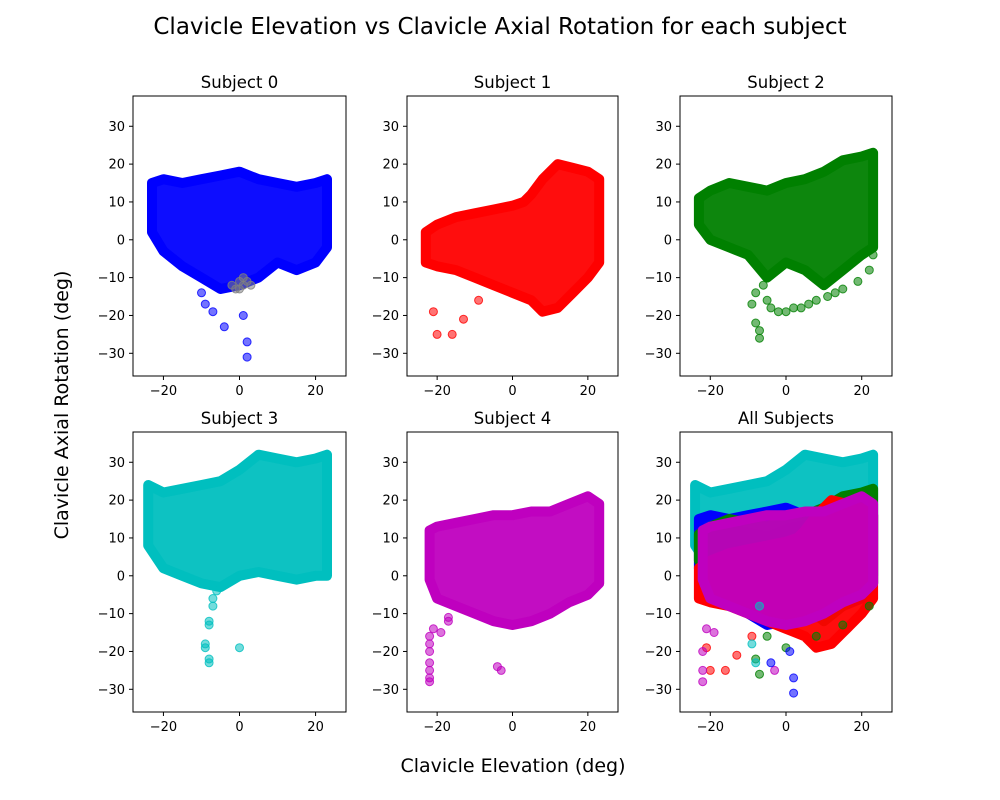 This screenshot has width=1000, height=800. I want to click on subplot-title: Subject 1, so click(512, 82).